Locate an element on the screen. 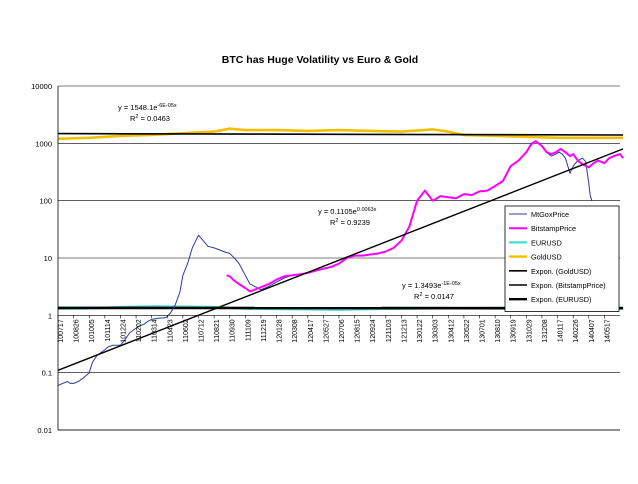 The width and height of the screenshot is (638, 484). x-tick-label: 110930 is located at coordinates (233, 330).